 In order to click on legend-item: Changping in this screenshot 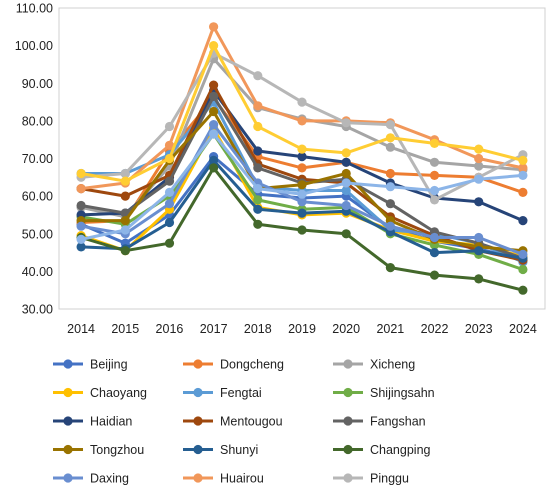, I will do `click(382, 450)`.